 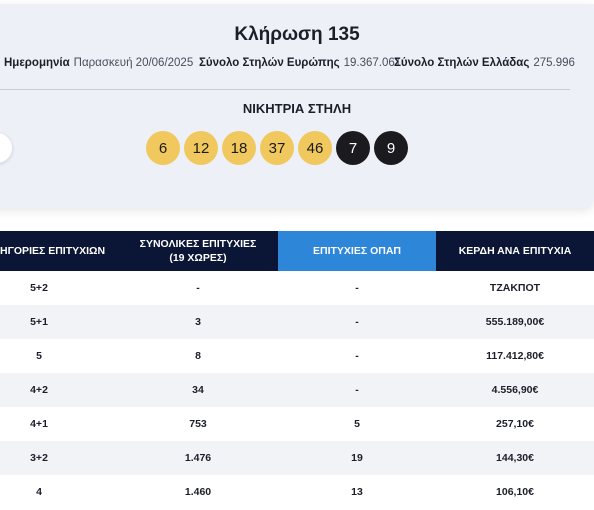 I want to click on cell-category: 5+2, so click(x=39, y=288).